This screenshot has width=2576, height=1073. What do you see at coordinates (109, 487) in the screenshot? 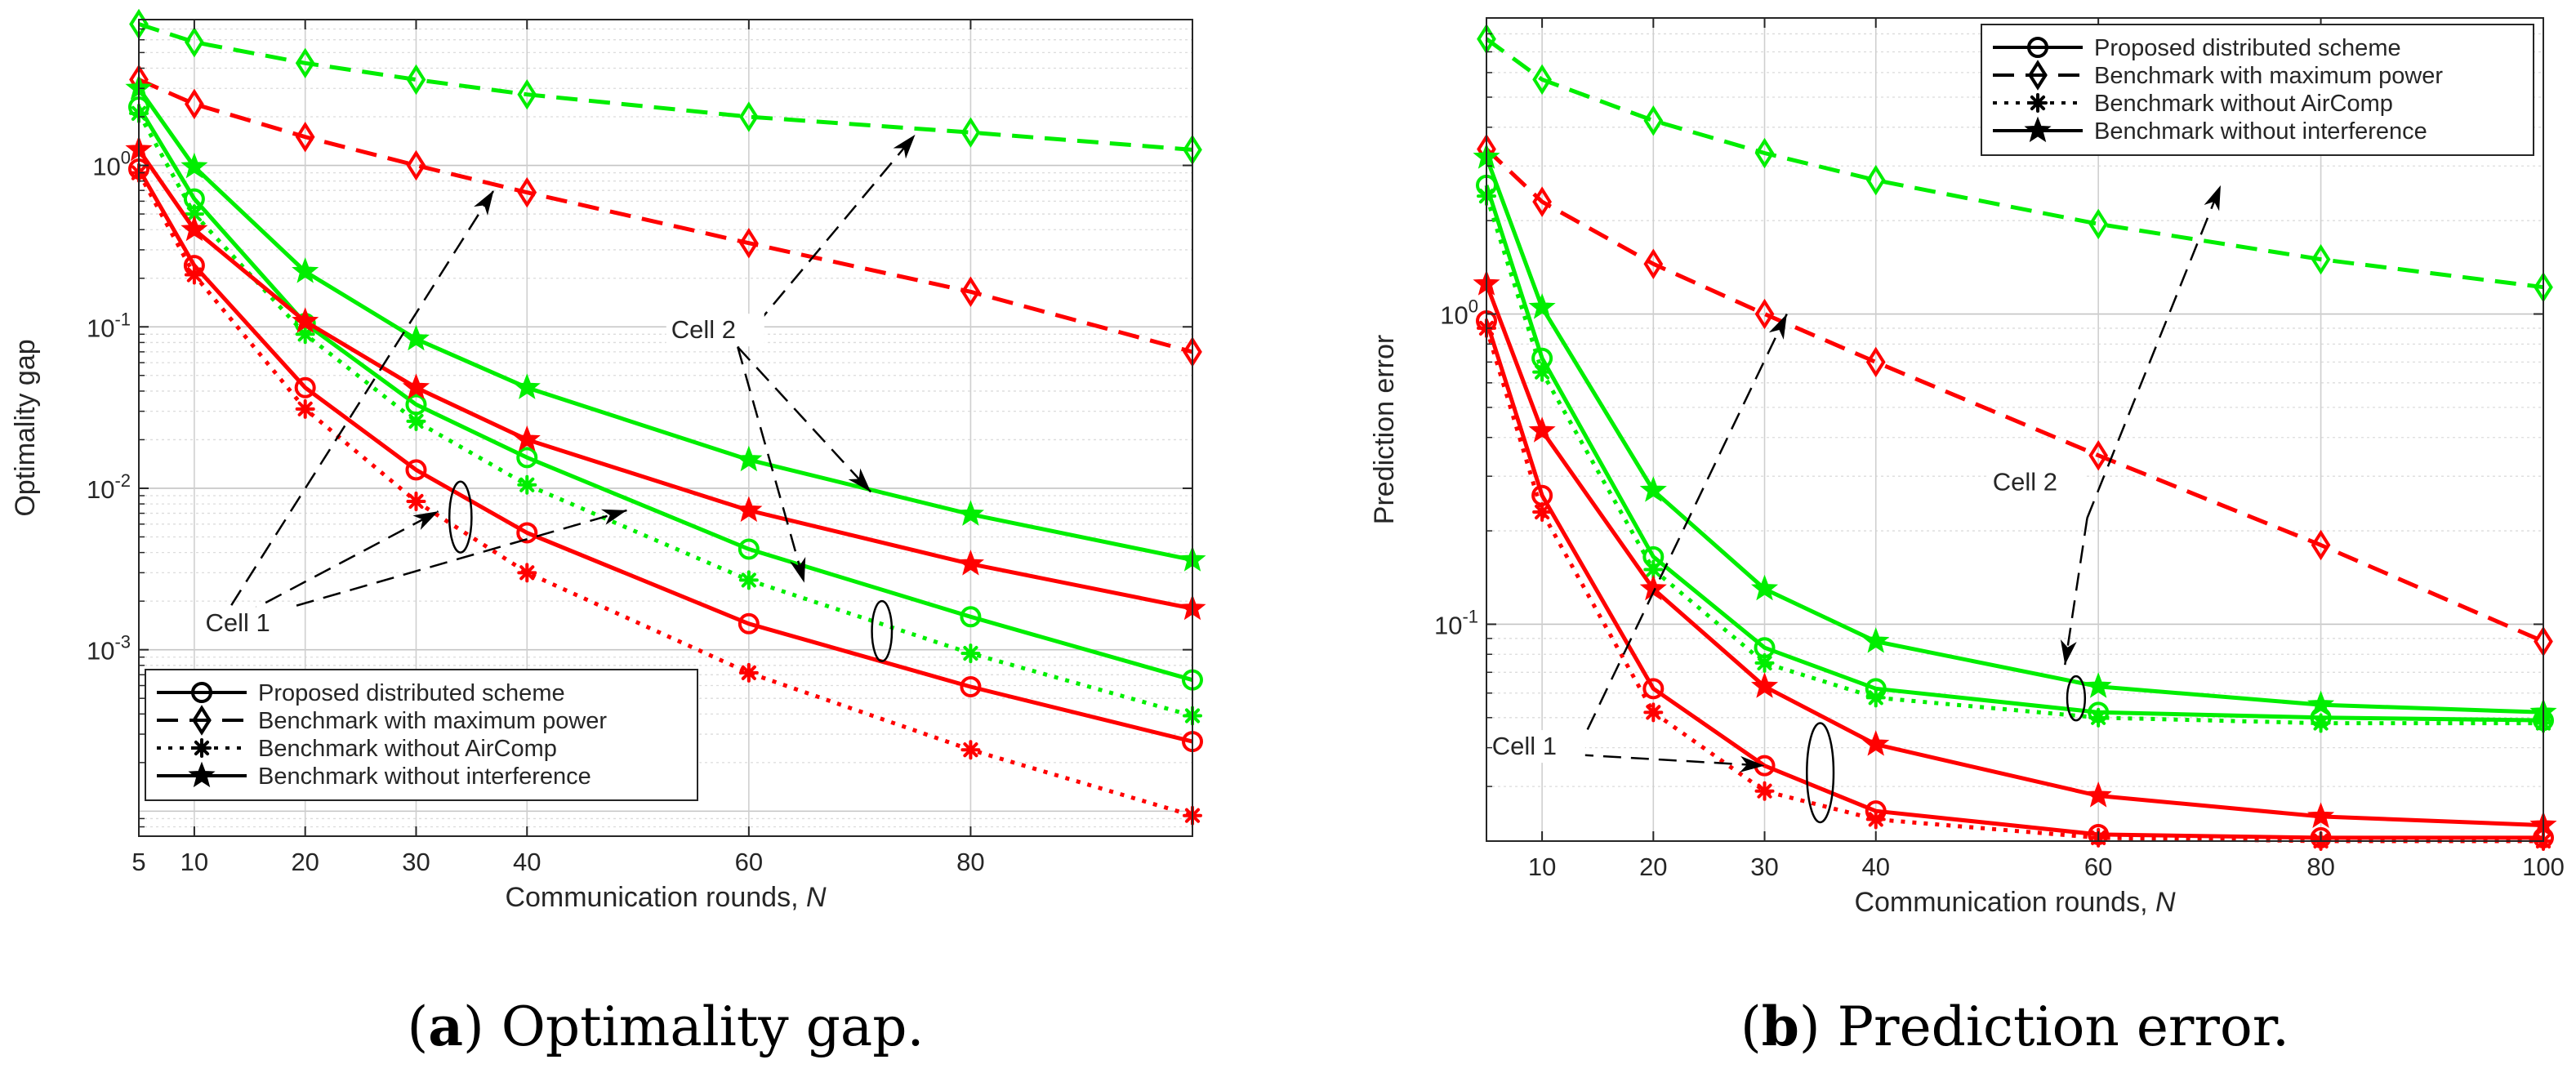
I see `y-tick-label: 10⁻²` at bounding box center [109, 487].